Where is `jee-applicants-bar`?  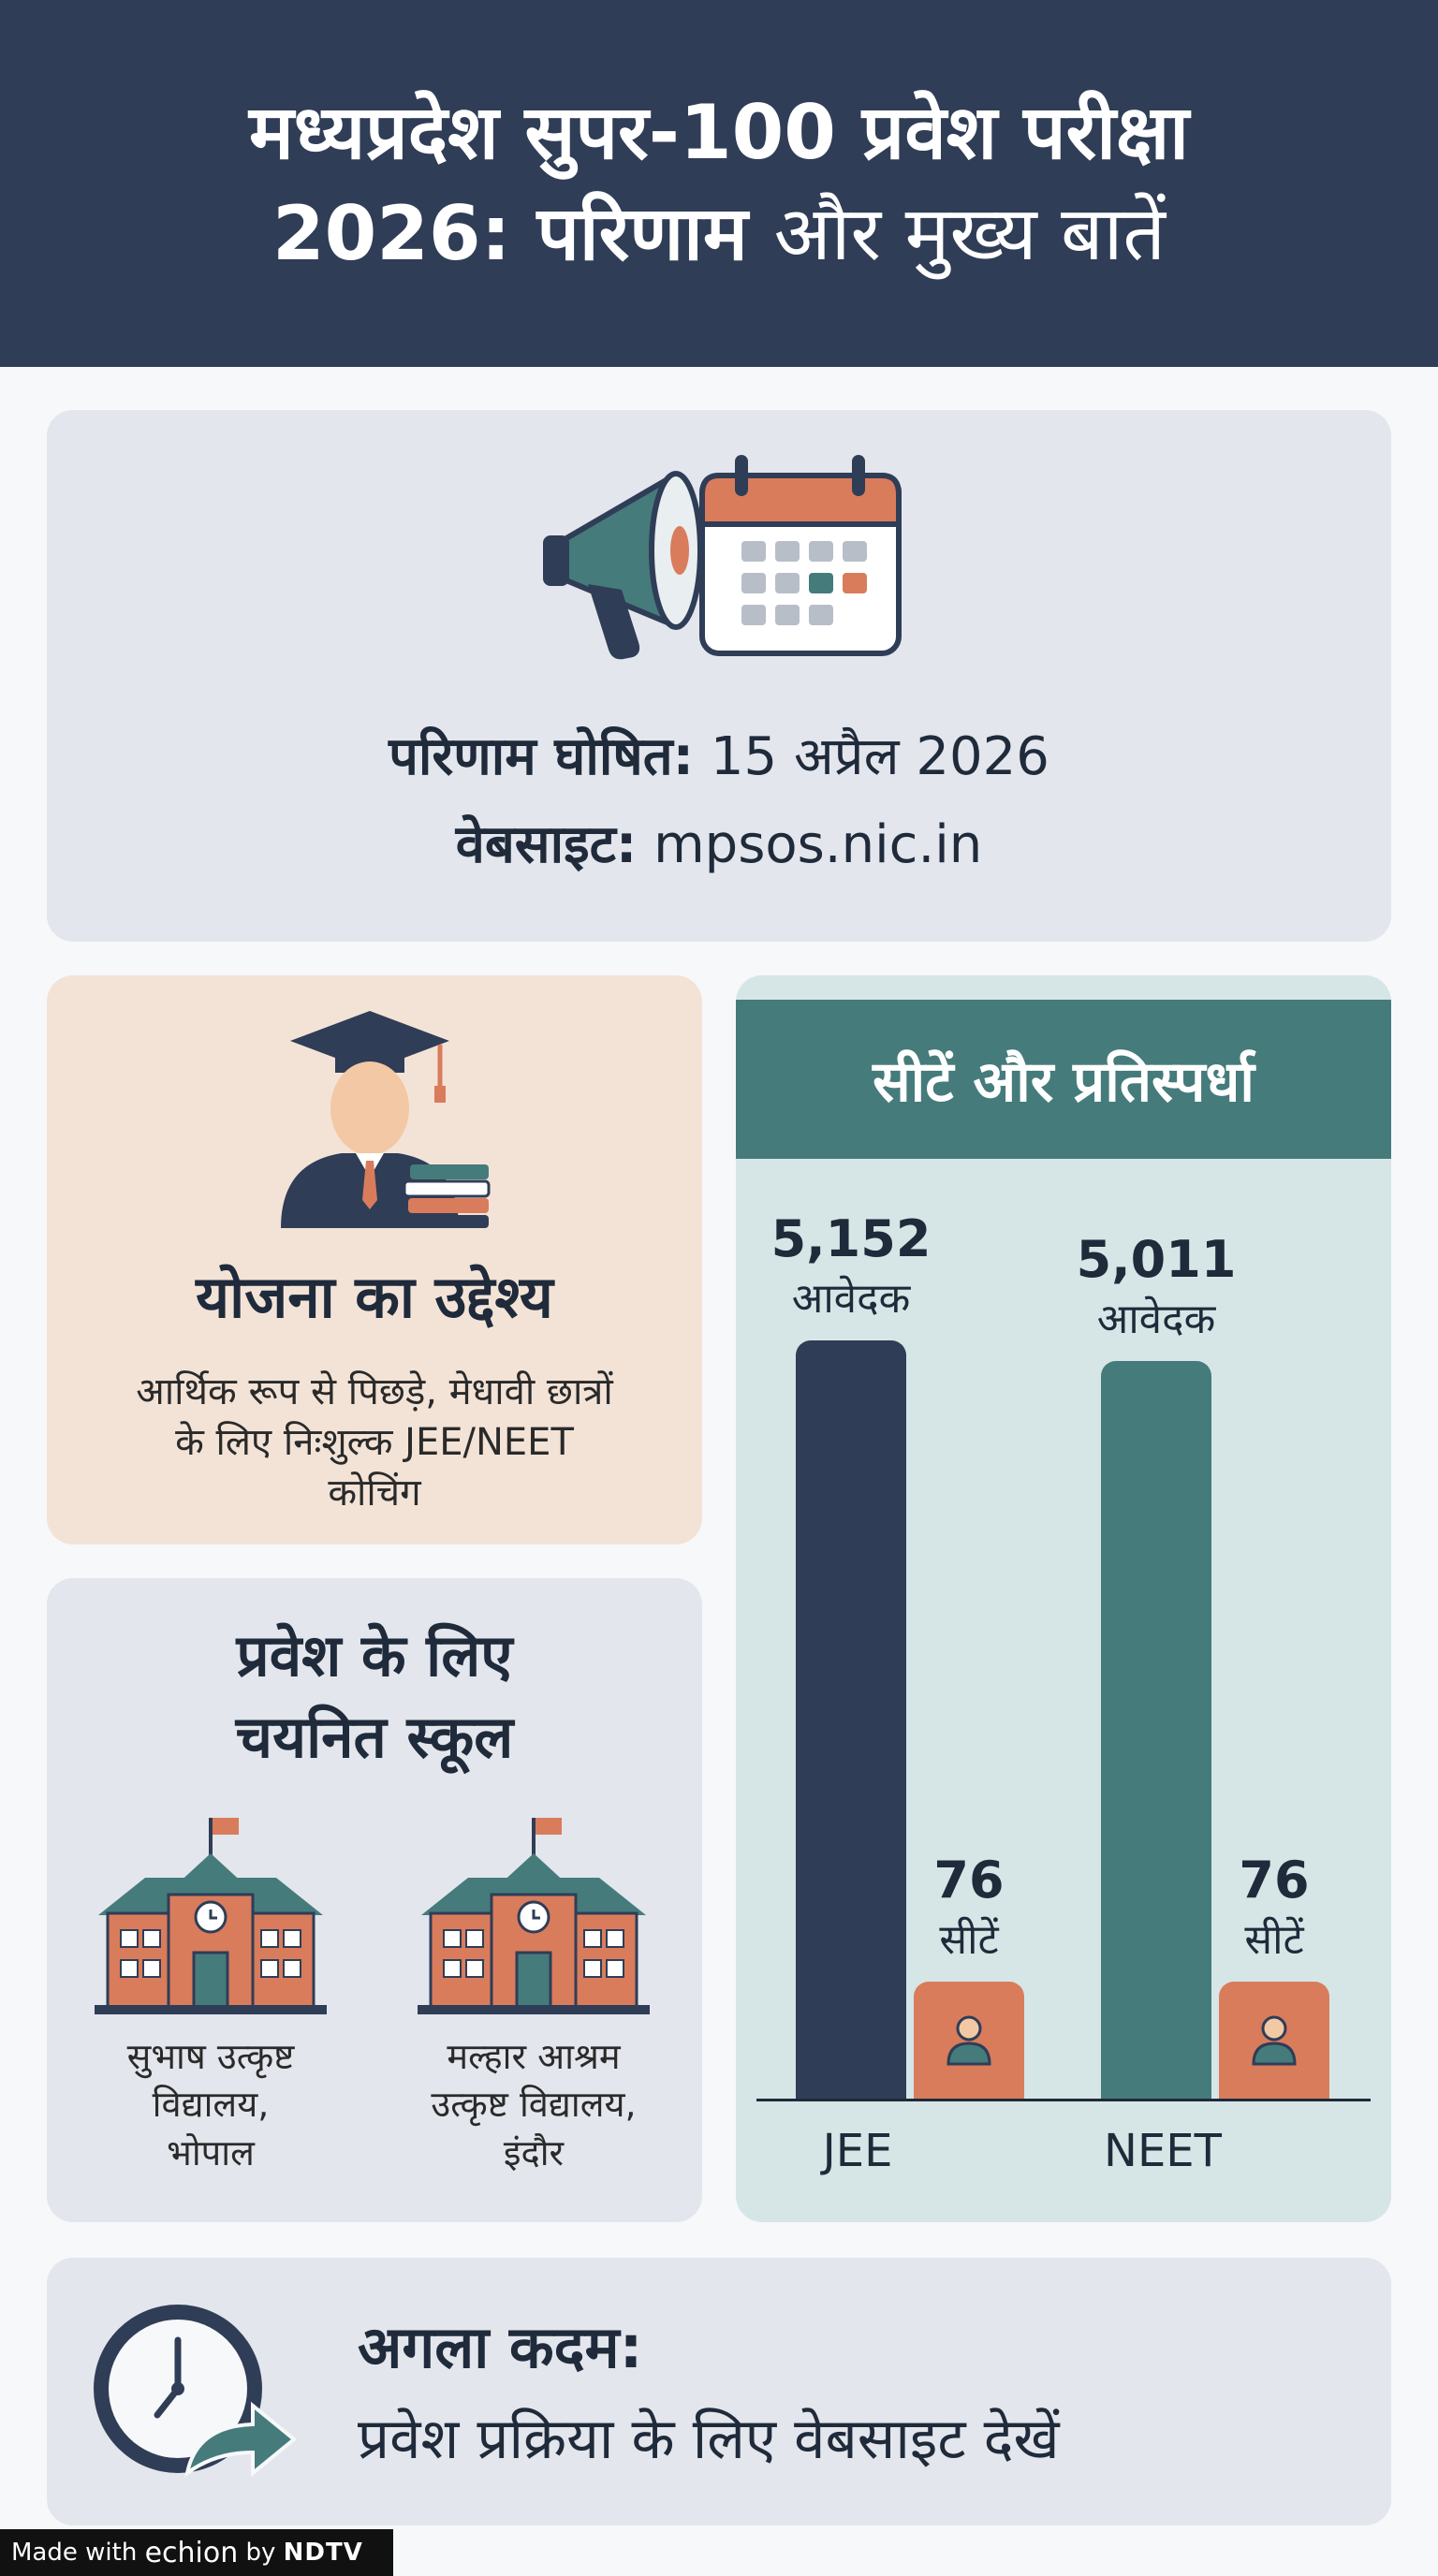
jee-applicants-bar is located at coordinates (851, 1719).